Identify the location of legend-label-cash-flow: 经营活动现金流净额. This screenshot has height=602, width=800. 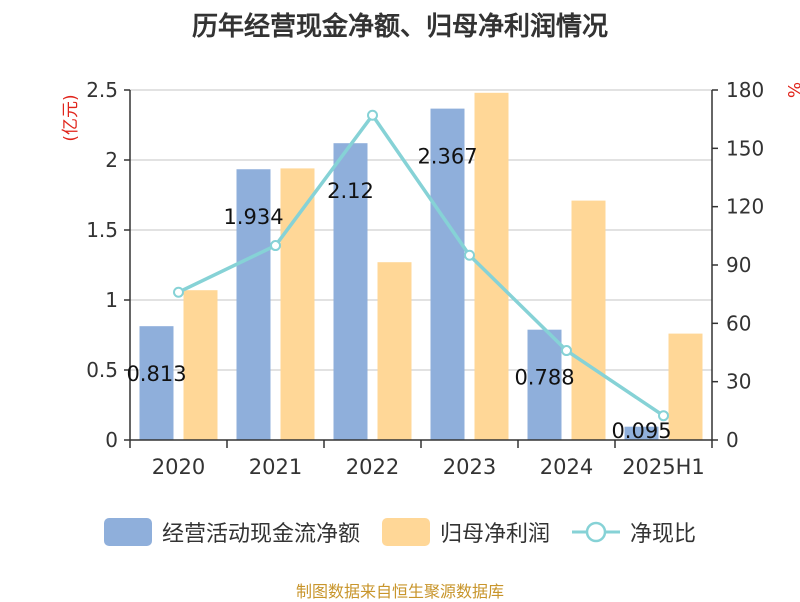
(260, 534).